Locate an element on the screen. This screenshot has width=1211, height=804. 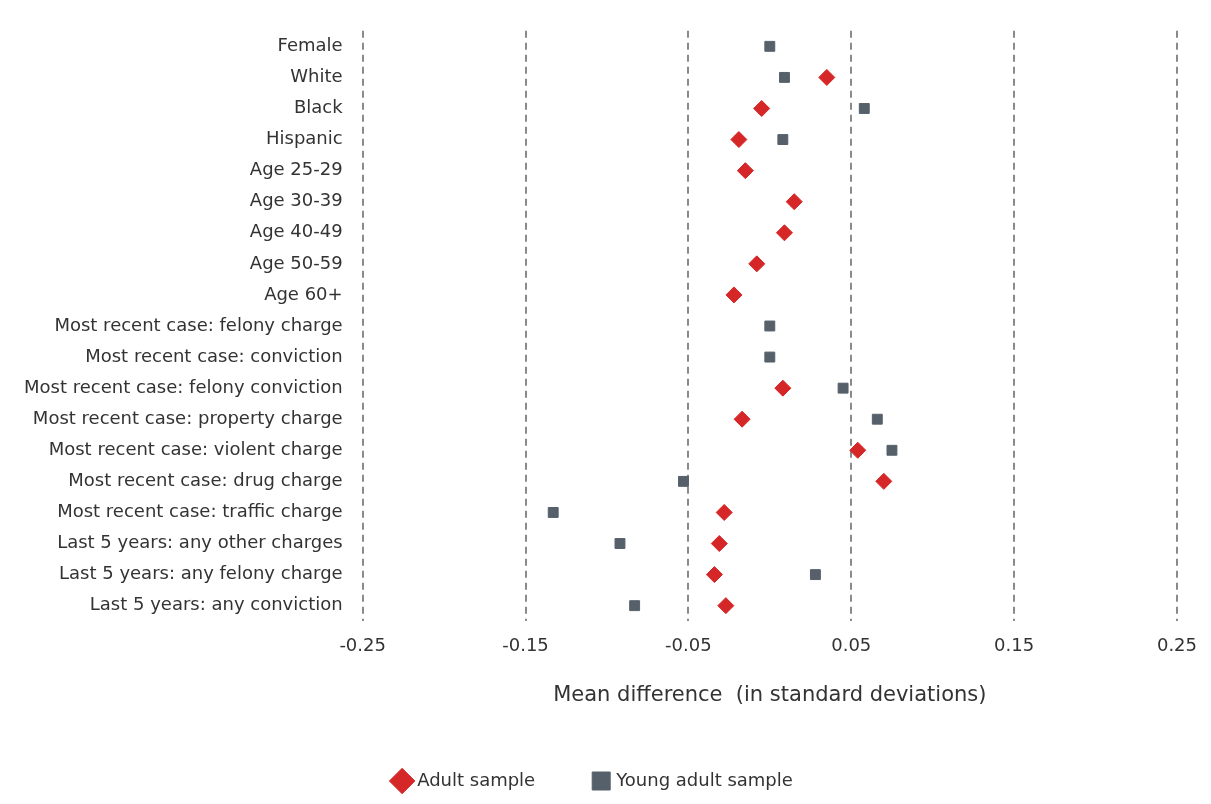
y-tick-label: Most recent case: property charge is located at coordinates (187, 417).